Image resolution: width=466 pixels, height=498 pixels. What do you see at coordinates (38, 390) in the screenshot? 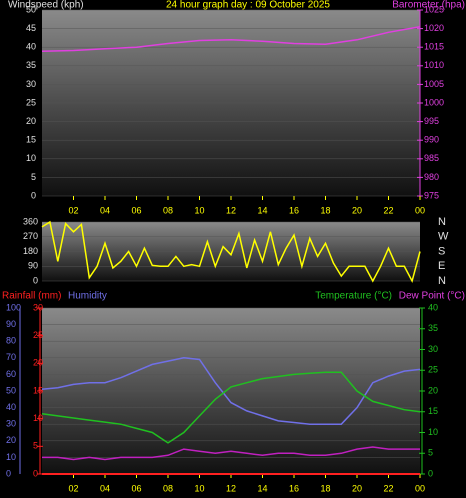
I see `y3-tick-label: 15` at bounding box center [38, 390].